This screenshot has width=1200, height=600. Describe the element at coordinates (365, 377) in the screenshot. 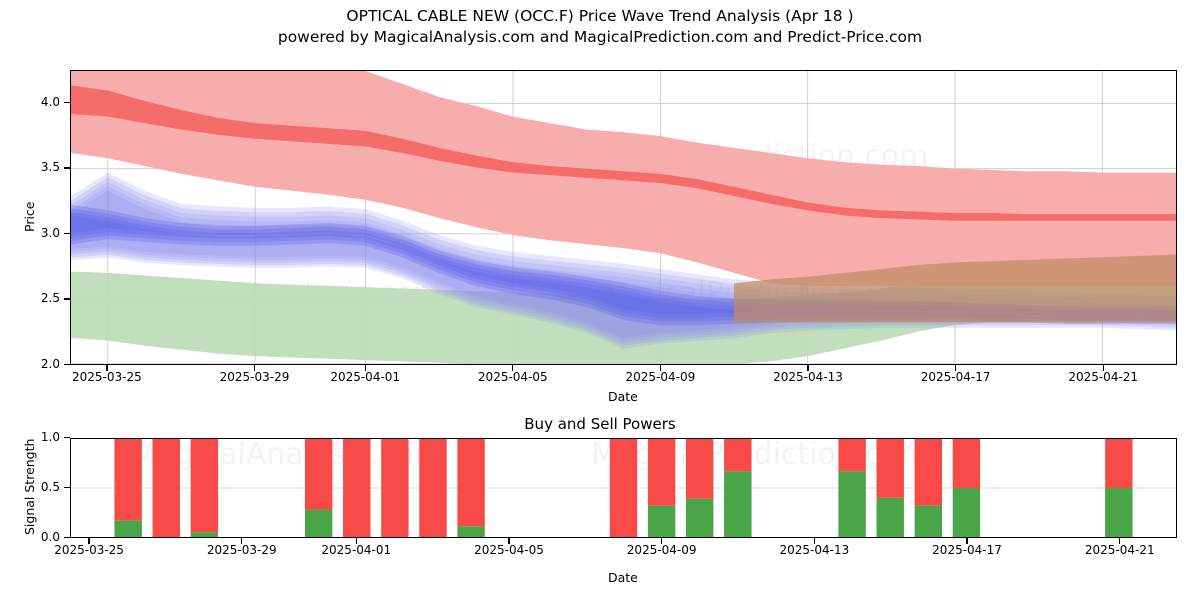

I see `main-x-tick: 2025-04-01` at that location.